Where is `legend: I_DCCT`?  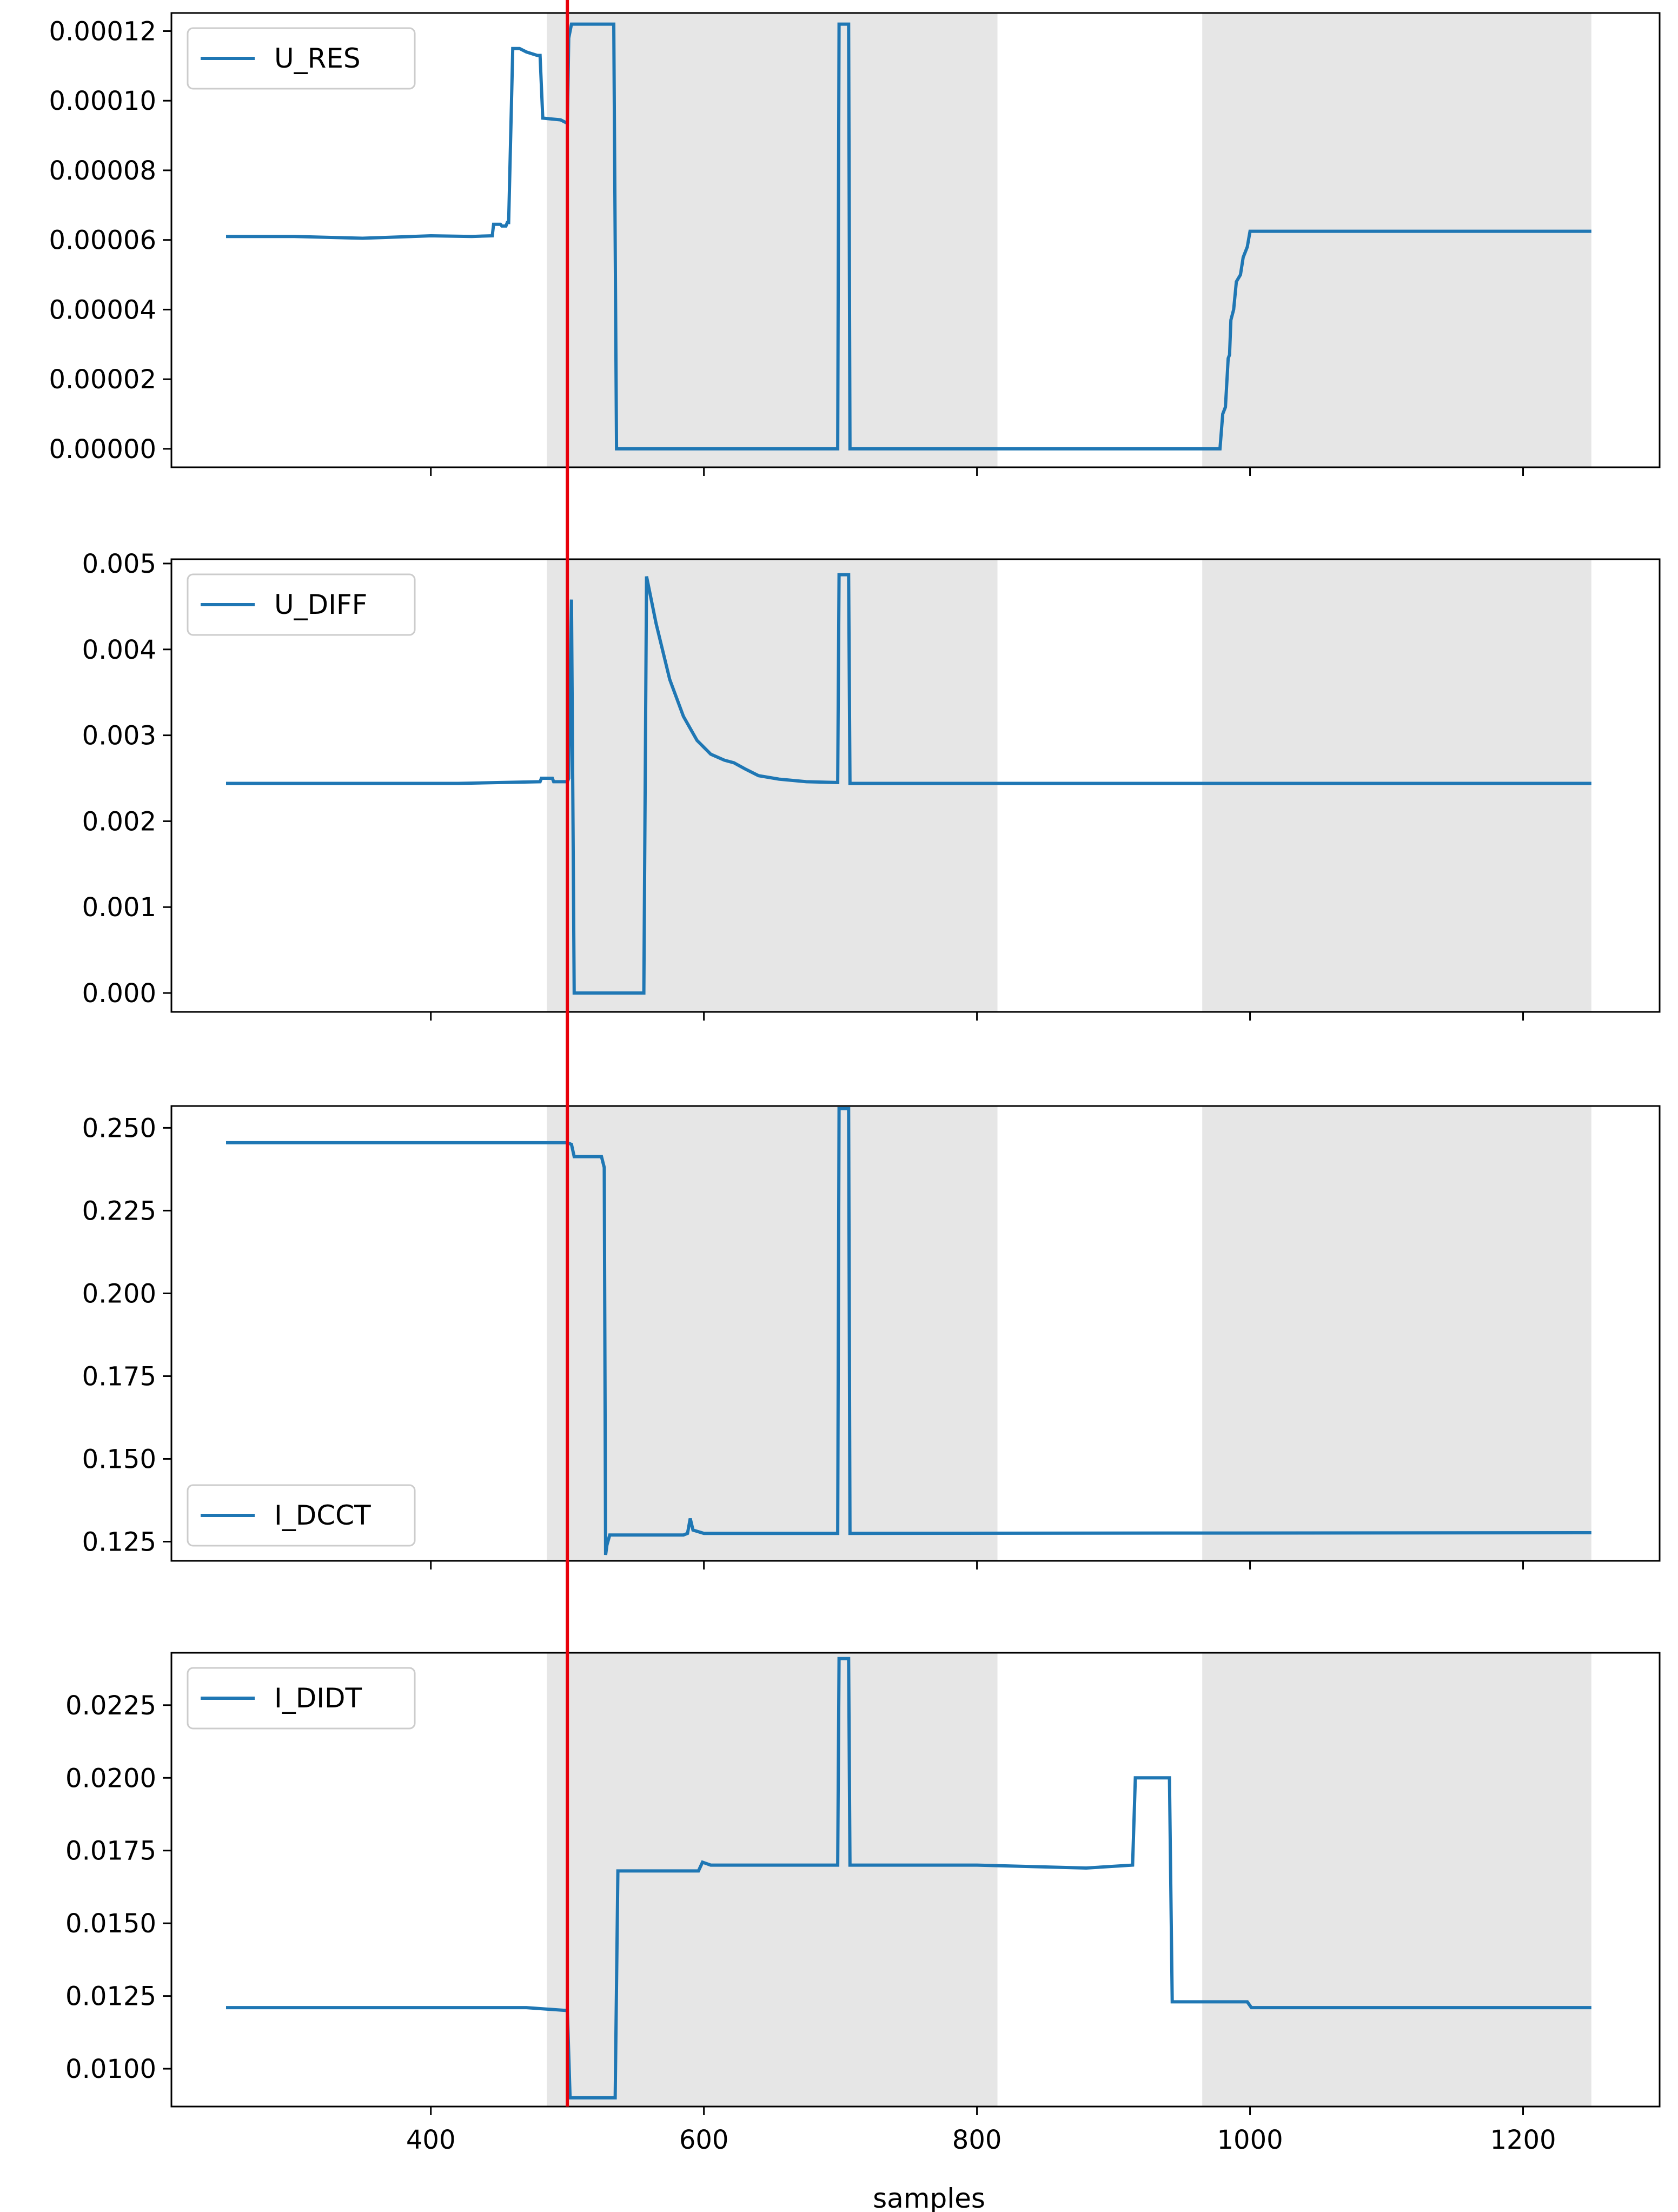
legend: I_DCCT is located at coordinates (301, 1515).